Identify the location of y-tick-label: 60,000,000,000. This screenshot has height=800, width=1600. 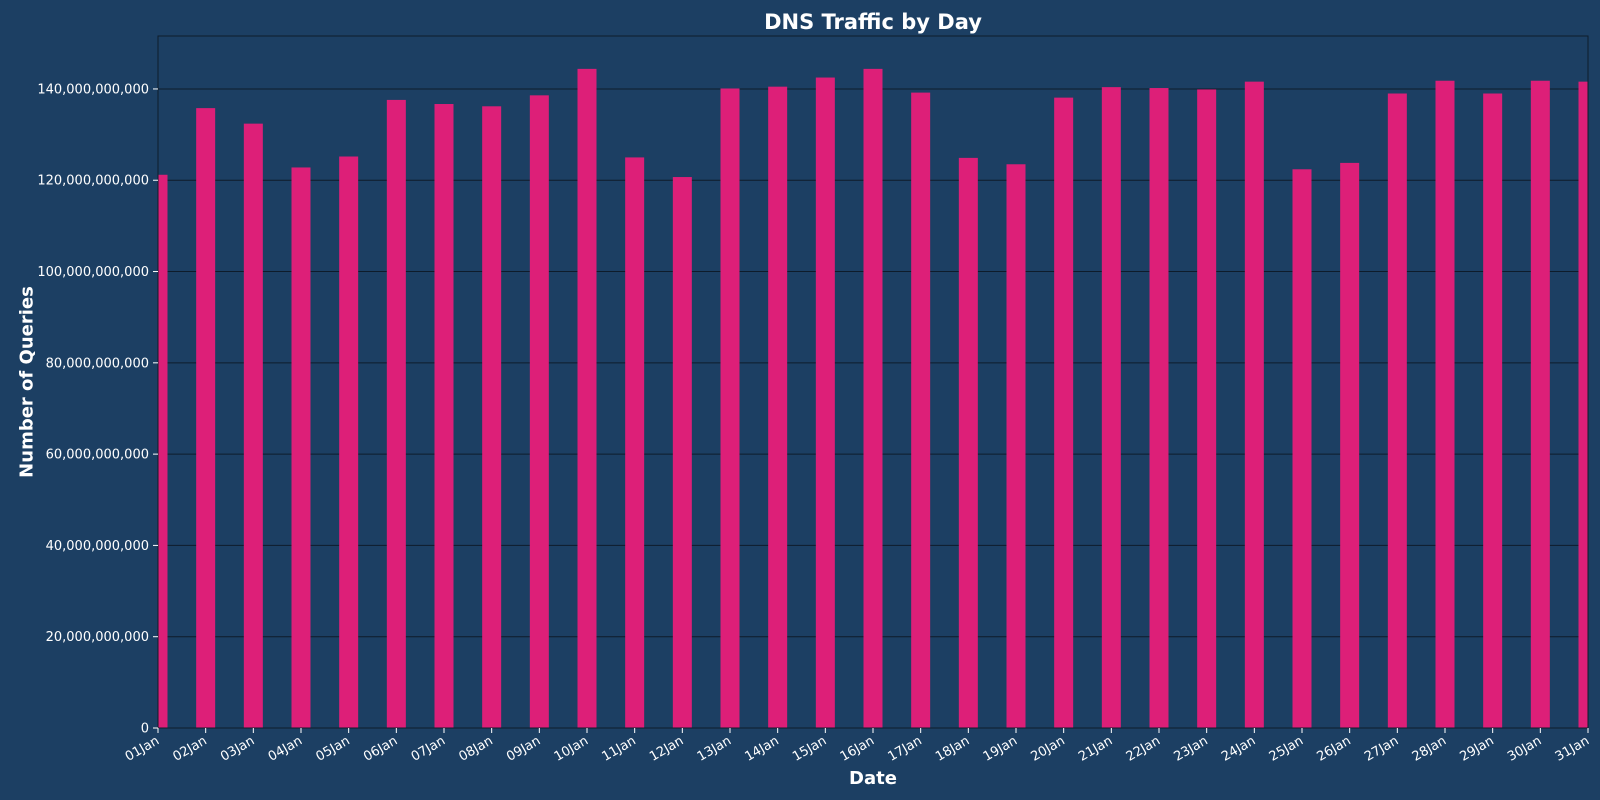
(97, 455).